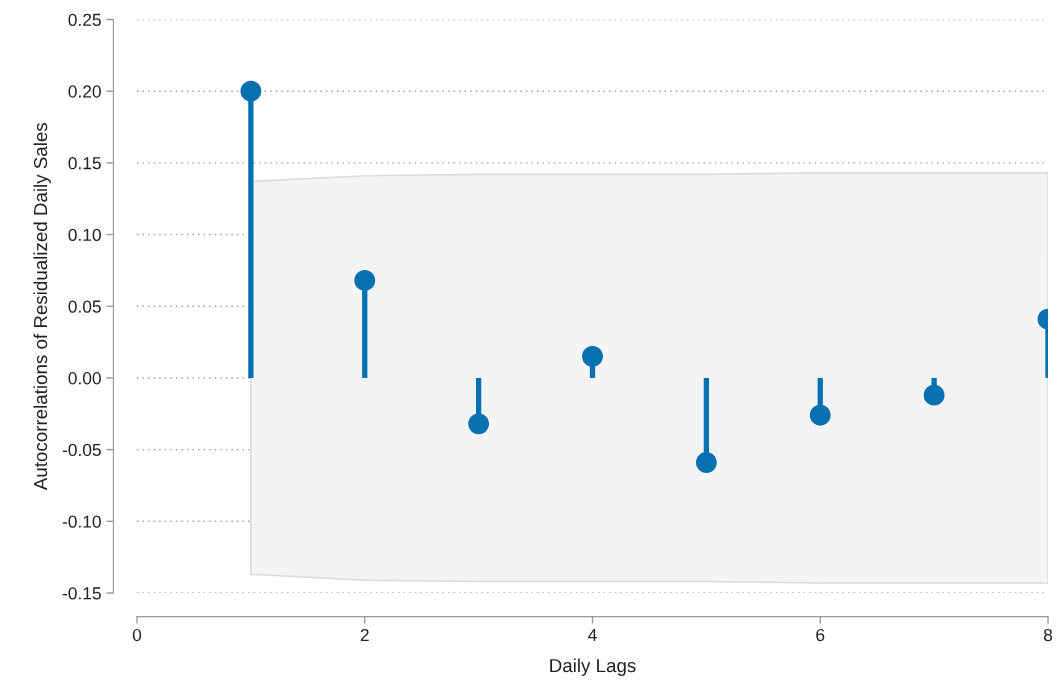  I want to click on y-tick-label: -0.05, so click(81, 450).